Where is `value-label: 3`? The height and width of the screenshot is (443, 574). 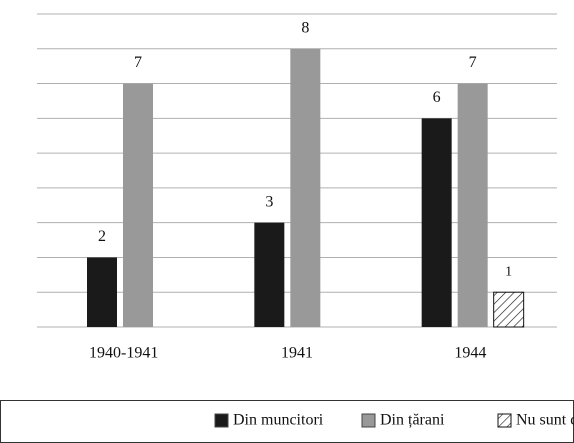 value-label: 3 is located at coordinates (269, 201).